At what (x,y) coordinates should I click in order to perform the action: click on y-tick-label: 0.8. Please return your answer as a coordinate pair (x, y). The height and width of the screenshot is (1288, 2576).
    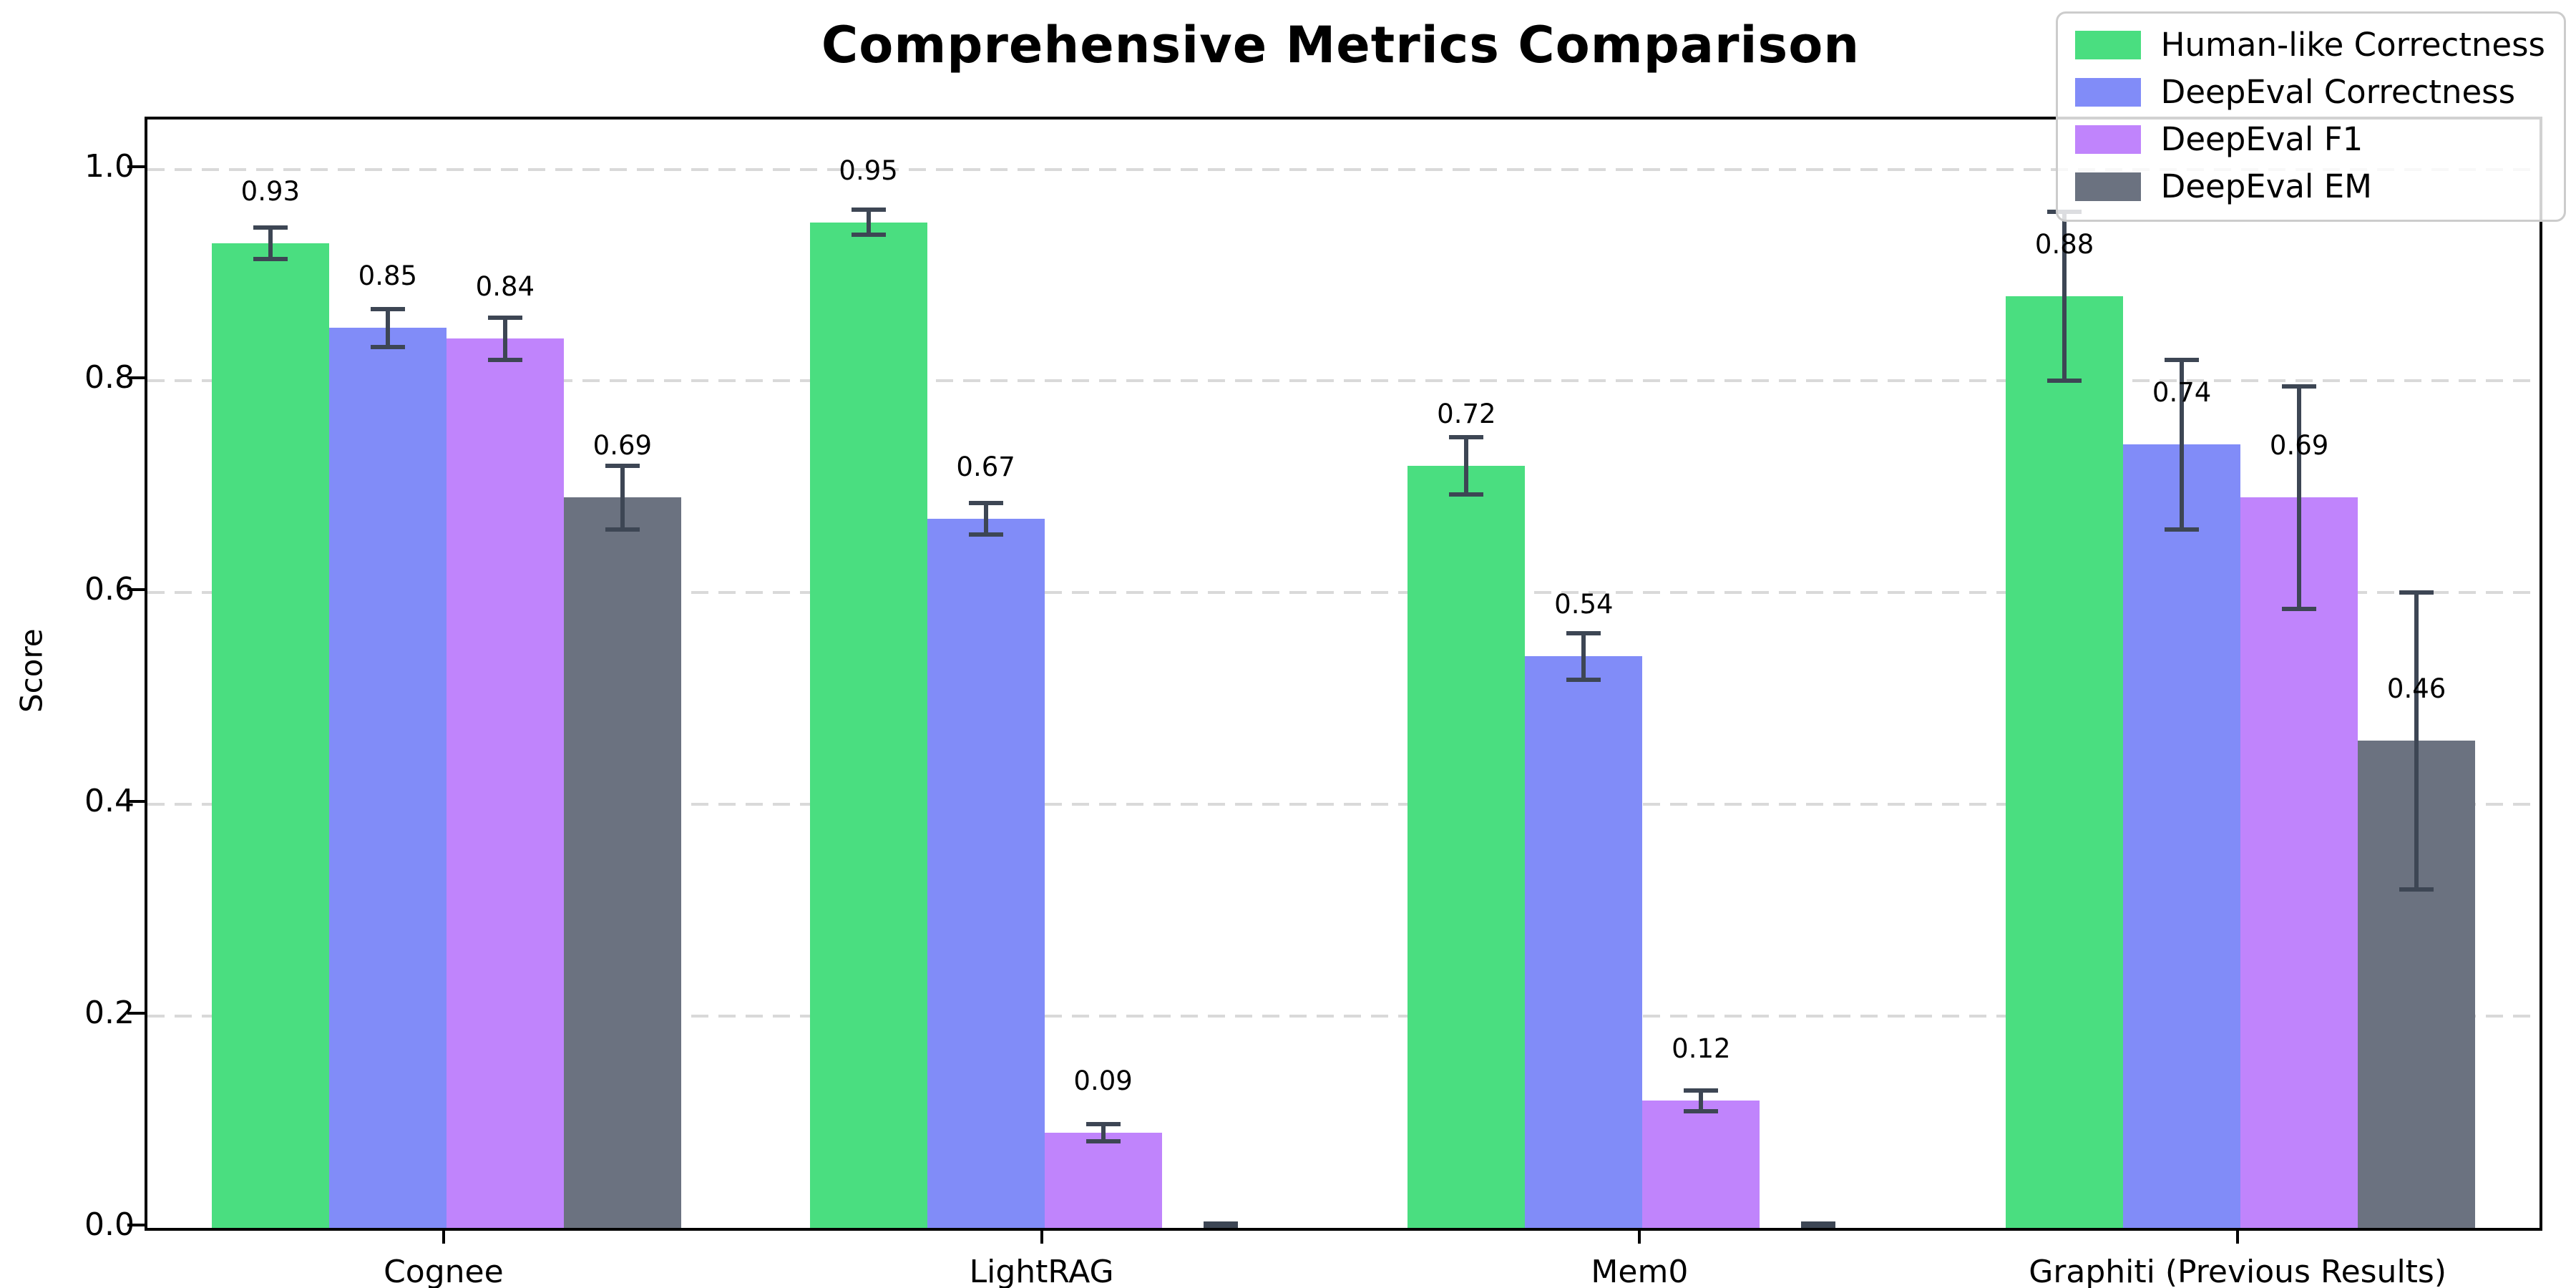
    Looking at the image, I should click on (109, 377).